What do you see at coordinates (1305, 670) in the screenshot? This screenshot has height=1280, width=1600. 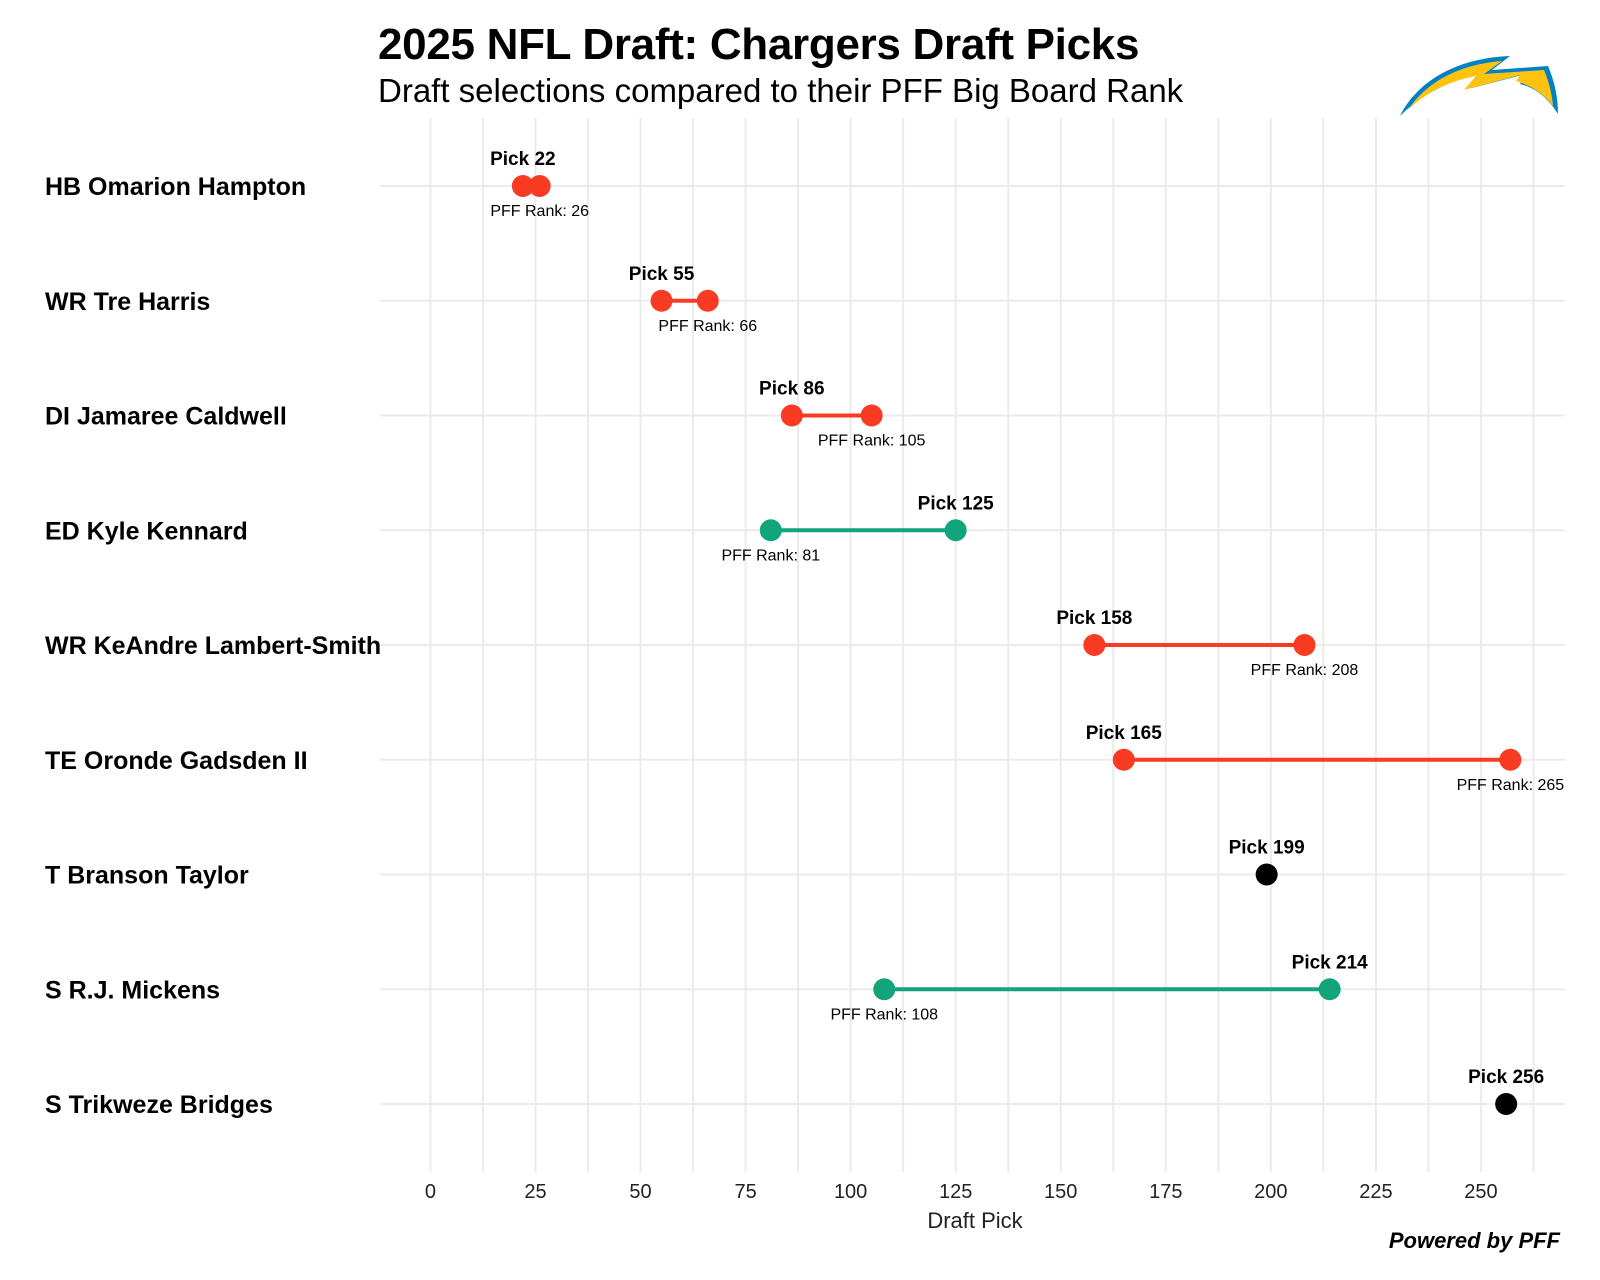 I see `pff-rank-label: PFF Rank: 208` at bounding box center [1305, 670].